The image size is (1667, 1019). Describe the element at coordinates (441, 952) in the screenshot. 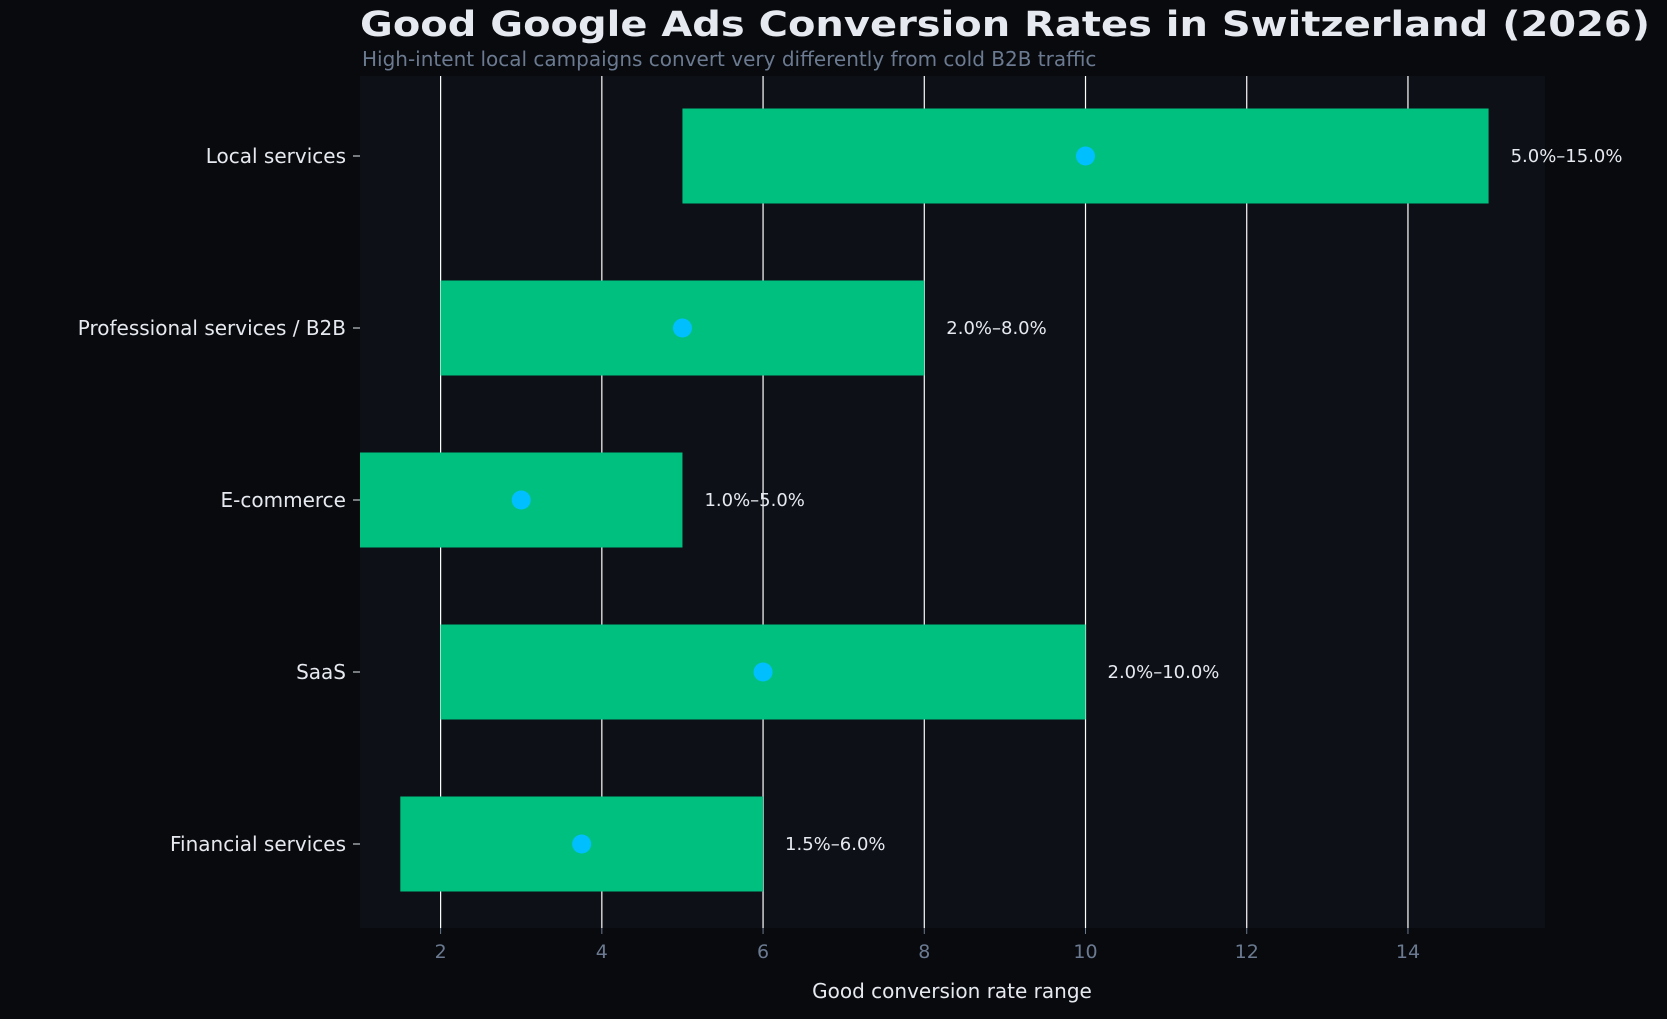

I see `x-tick-label: 2` at that location.